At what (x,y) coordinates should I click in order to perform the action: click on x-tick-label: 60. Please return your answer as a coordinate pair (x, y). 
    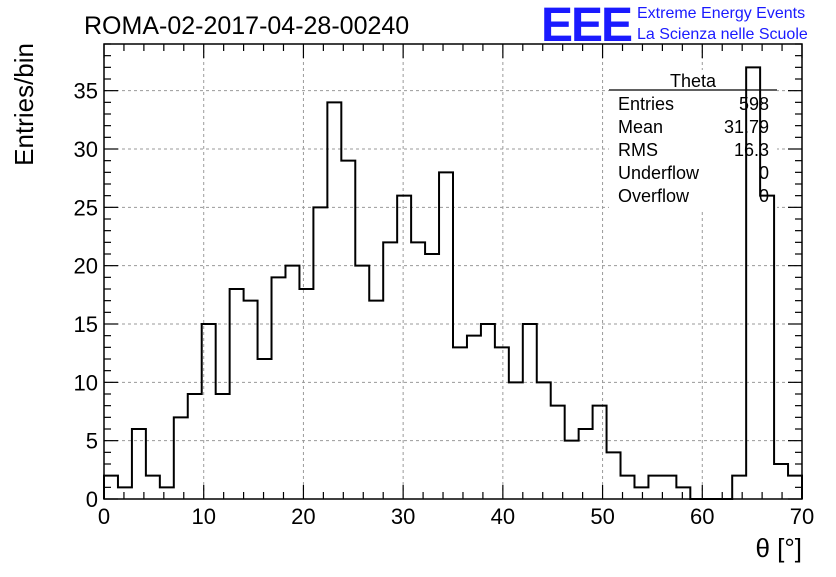
    Looking at the image, I should click on (702, 516).